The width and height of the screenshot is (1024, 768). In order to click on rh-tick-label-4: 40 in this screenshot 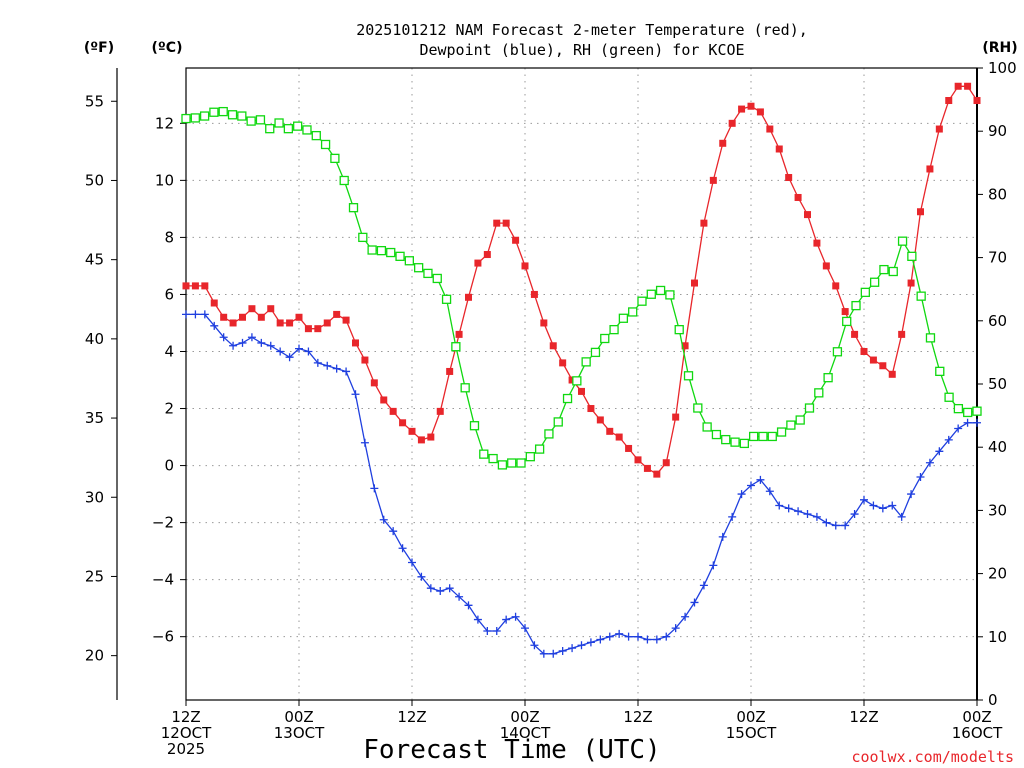, I will do `click(997, 447)`.